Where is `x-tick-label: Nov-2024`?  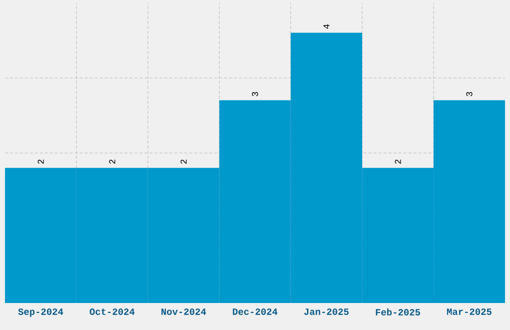
x-tick-label: Nov-2024 is located at coordinates (183, 311).